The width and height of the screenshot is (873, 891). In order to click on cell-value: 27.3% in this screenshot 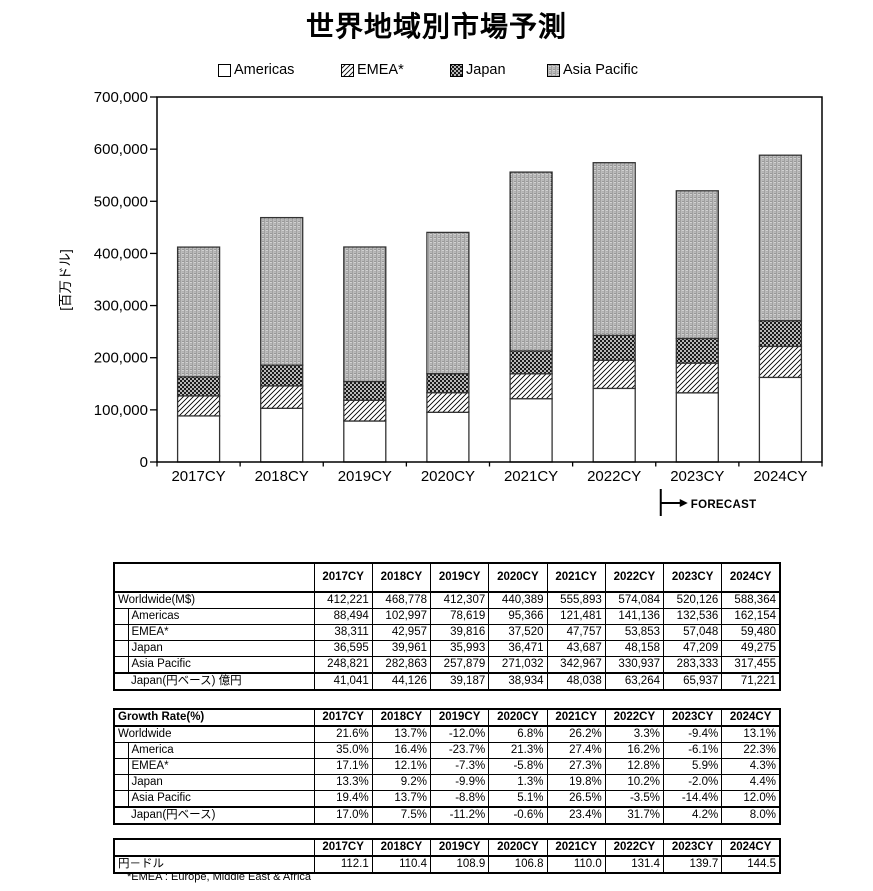, I will do `click(576, 766)`.